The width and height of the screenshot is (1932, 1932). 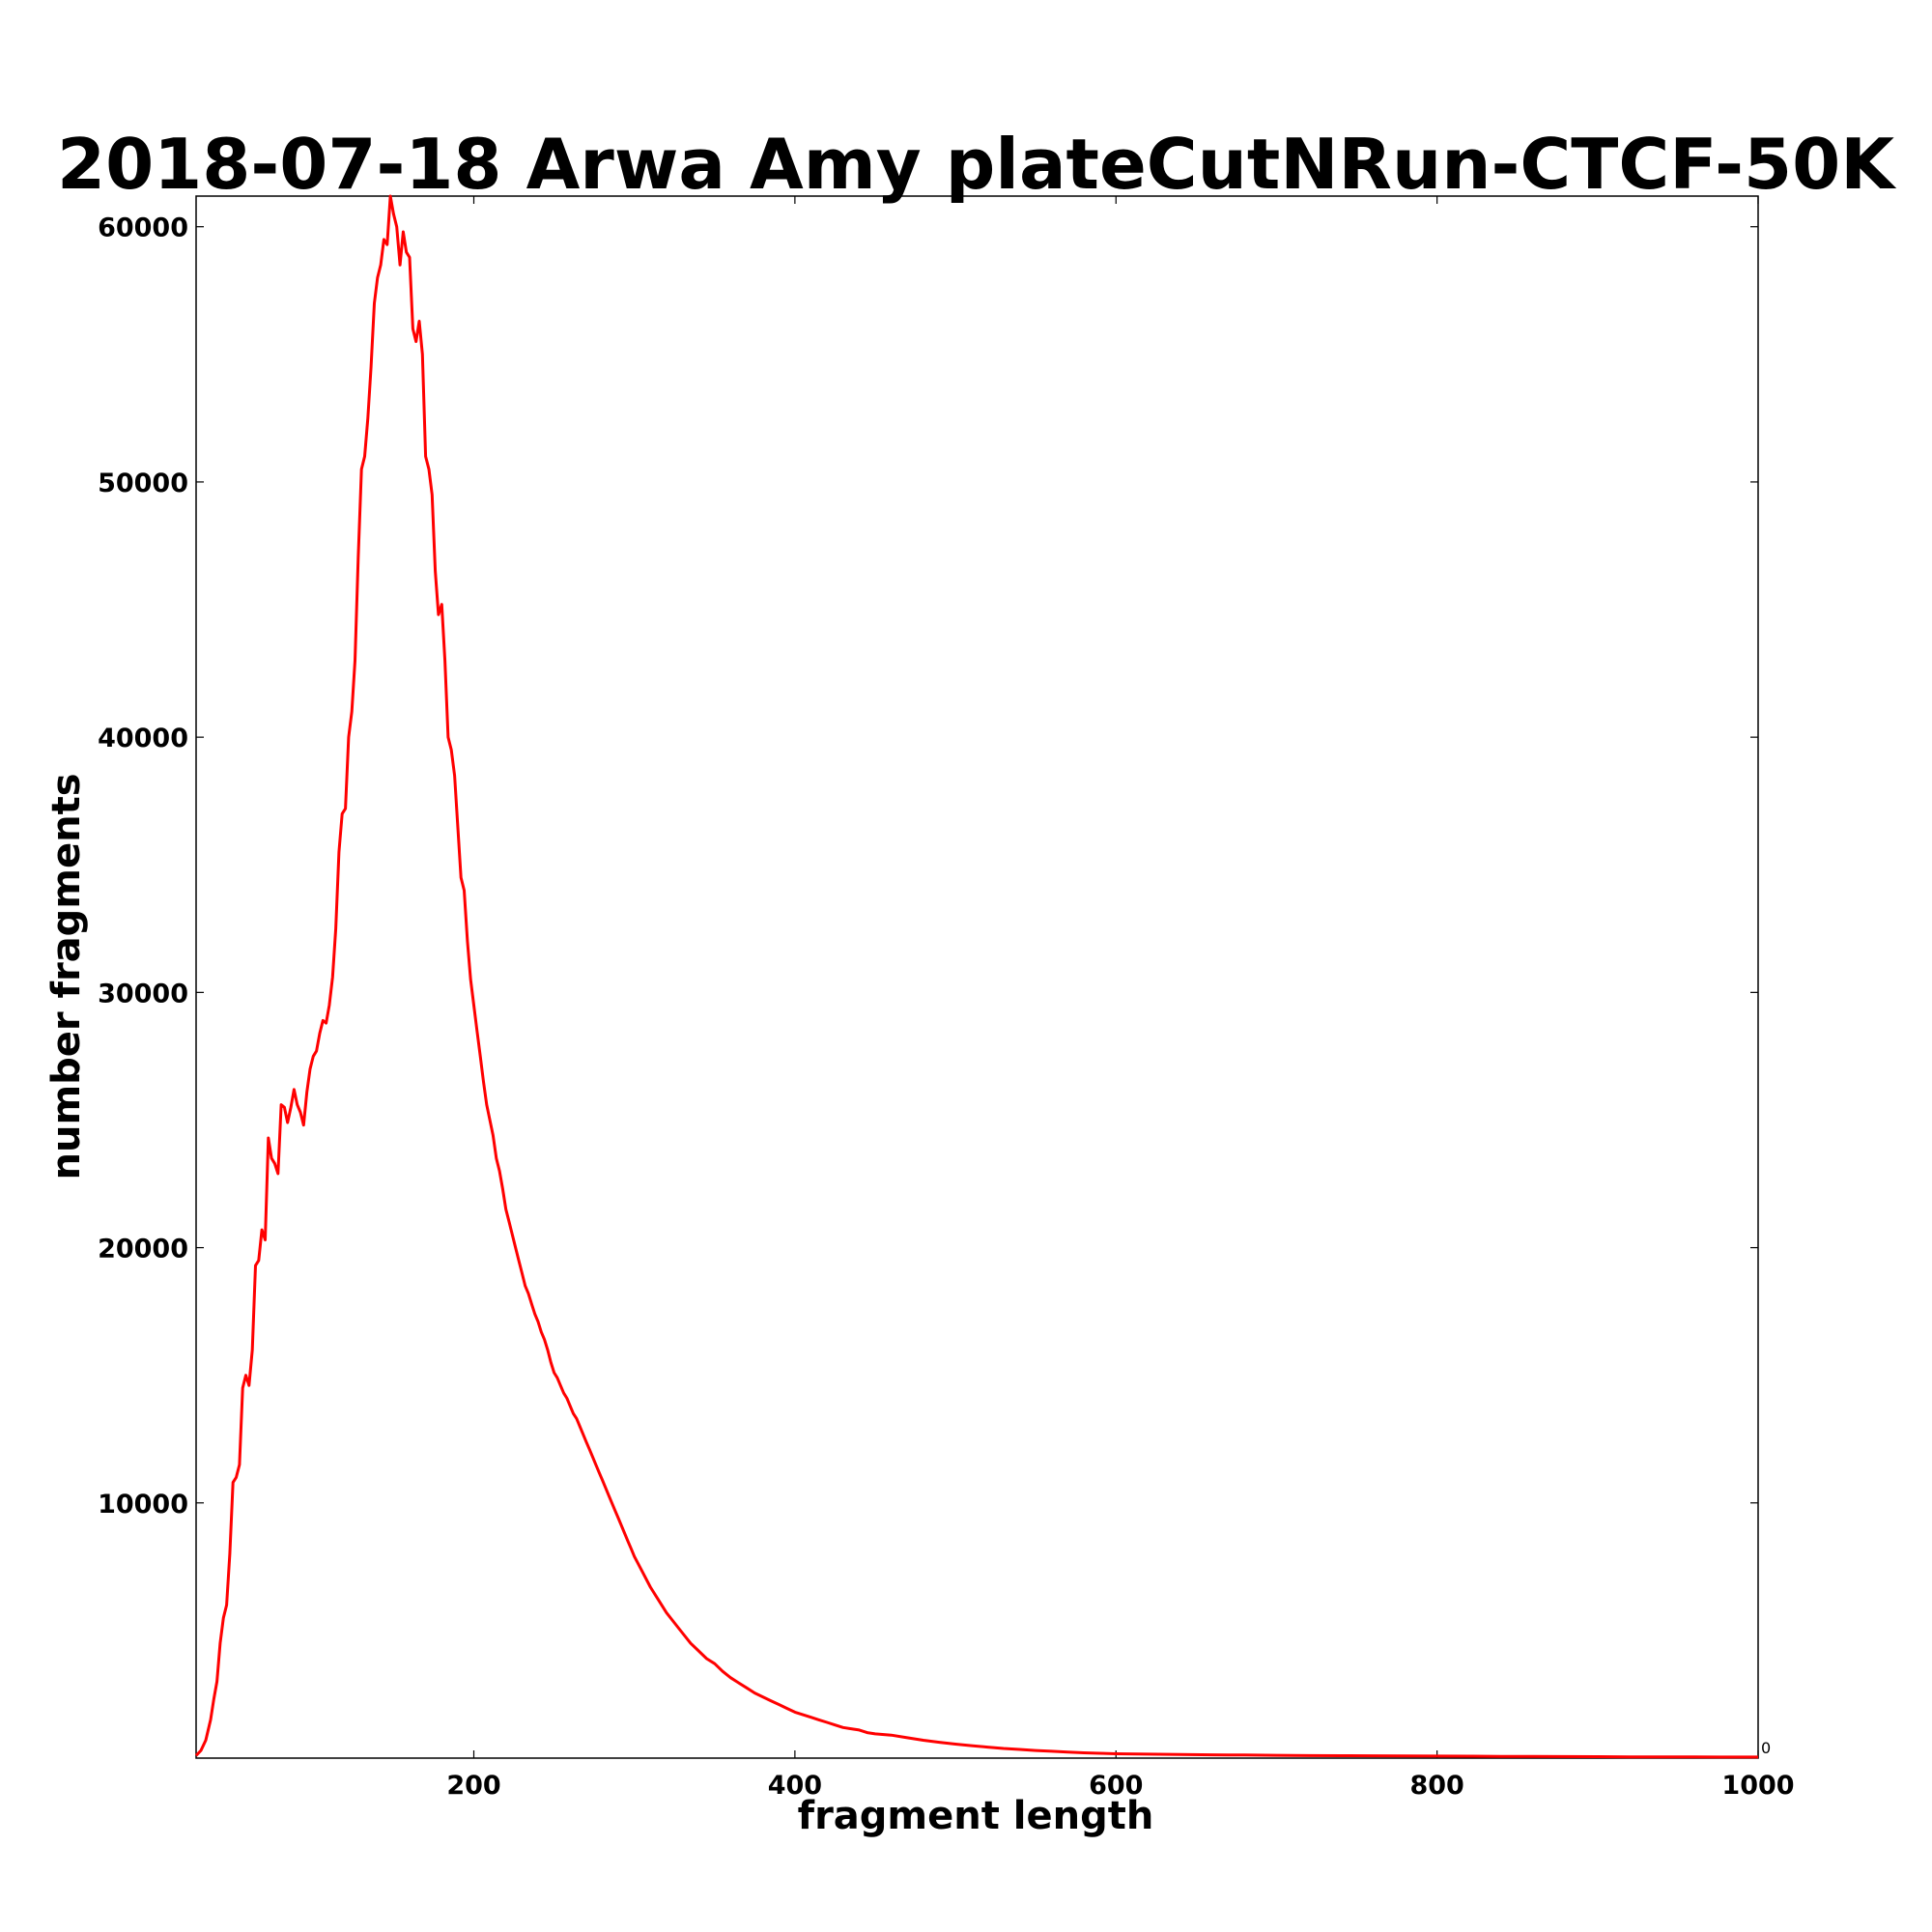 What do you see at coordinates (1436, 1786) in the screenshot?
I see `x-tick-label: 800` at bounding box center [1436, 1786].